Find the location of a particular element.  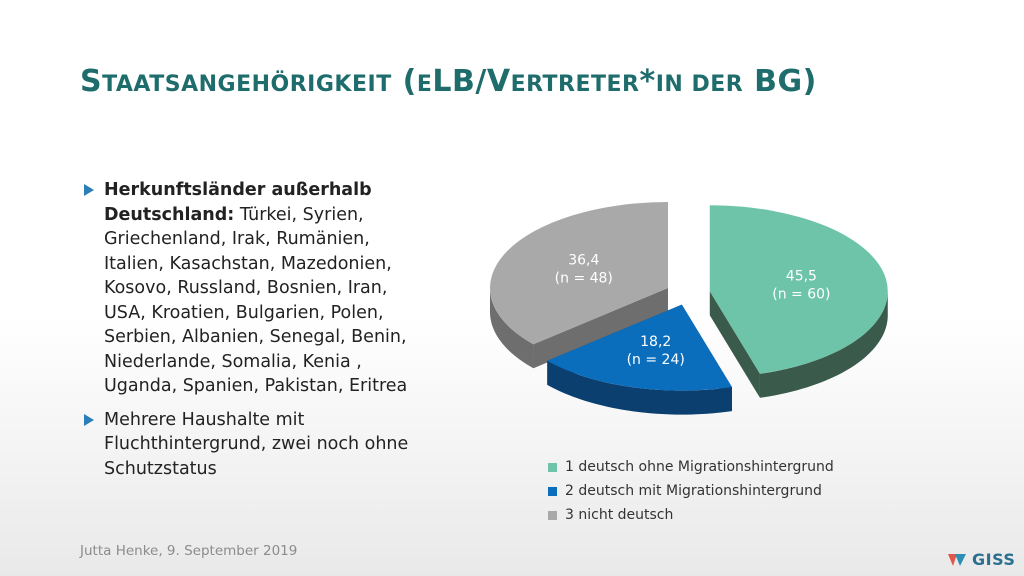

legend-item-deutsch-mit: 2 deutsch mit Migrationshintergrund is located at coordinates (691, 491).